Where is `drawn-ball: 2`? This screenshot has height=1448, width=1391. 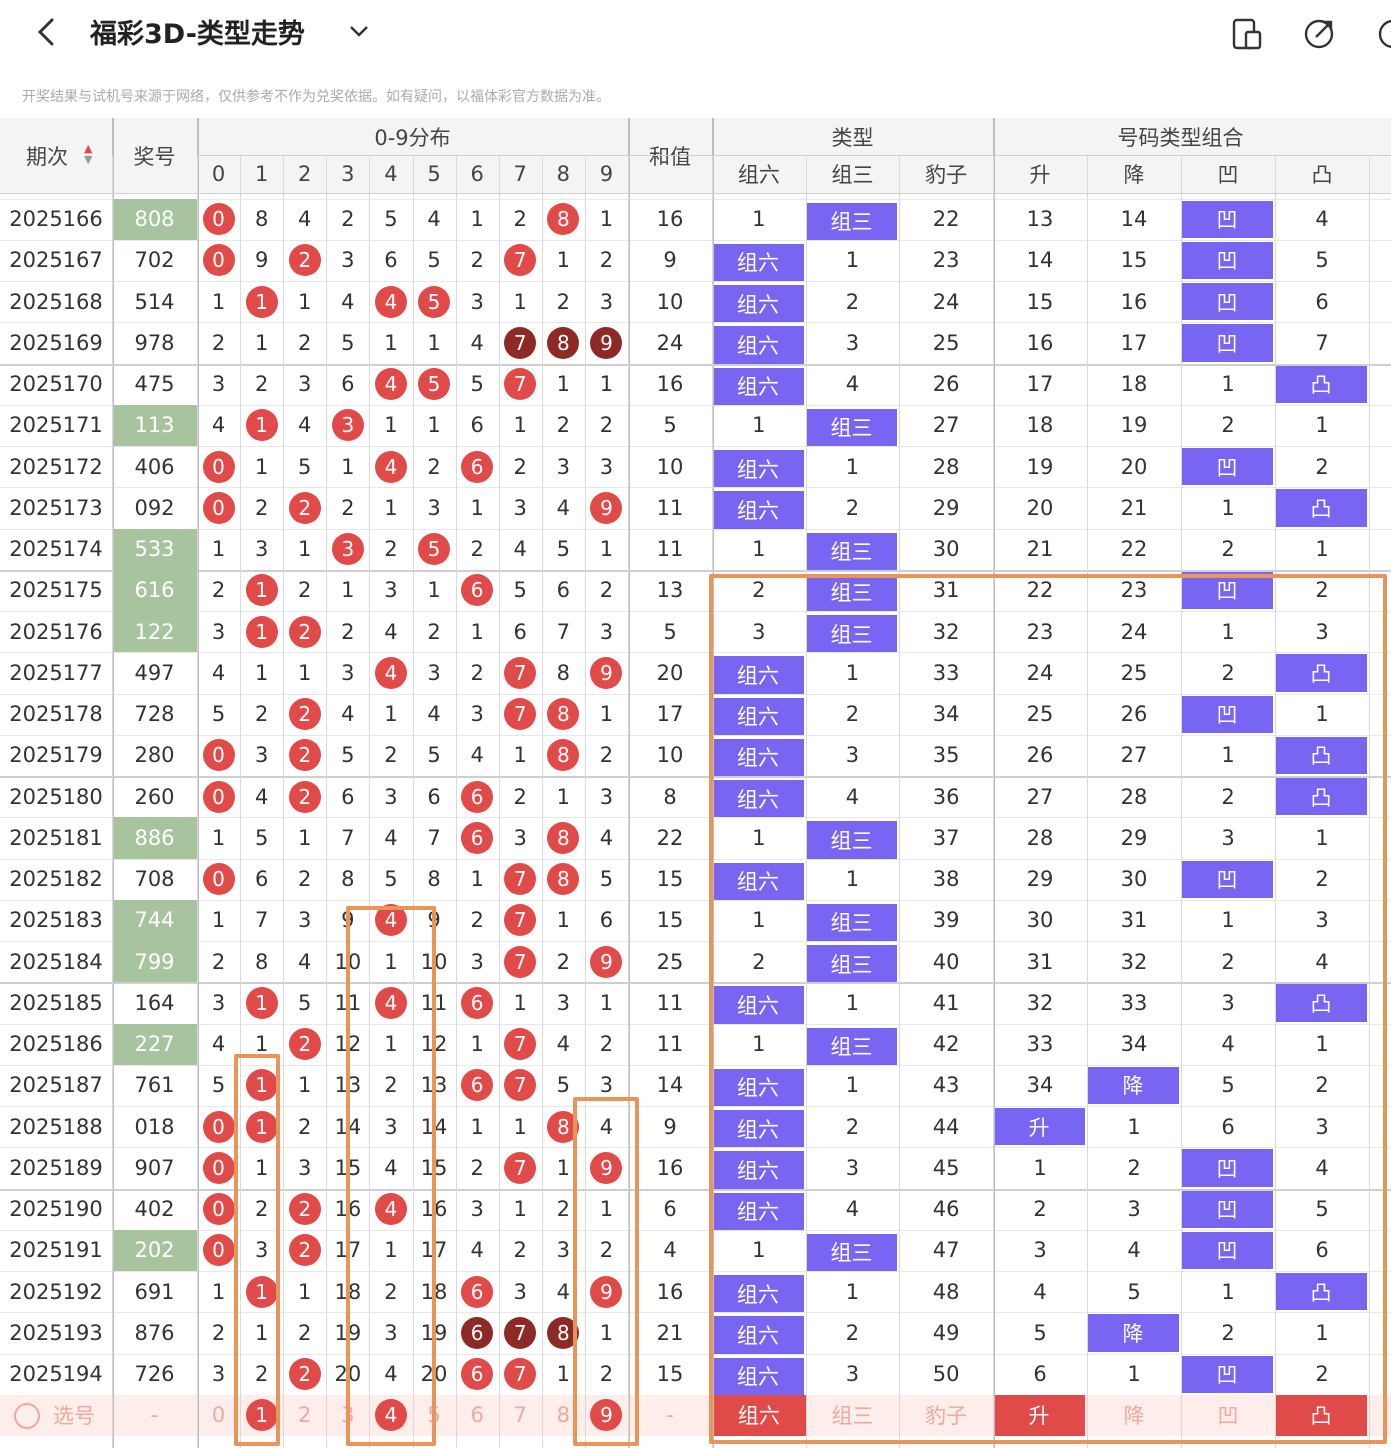
drawn-ball: 2 is located at coordinates (304, 1250).